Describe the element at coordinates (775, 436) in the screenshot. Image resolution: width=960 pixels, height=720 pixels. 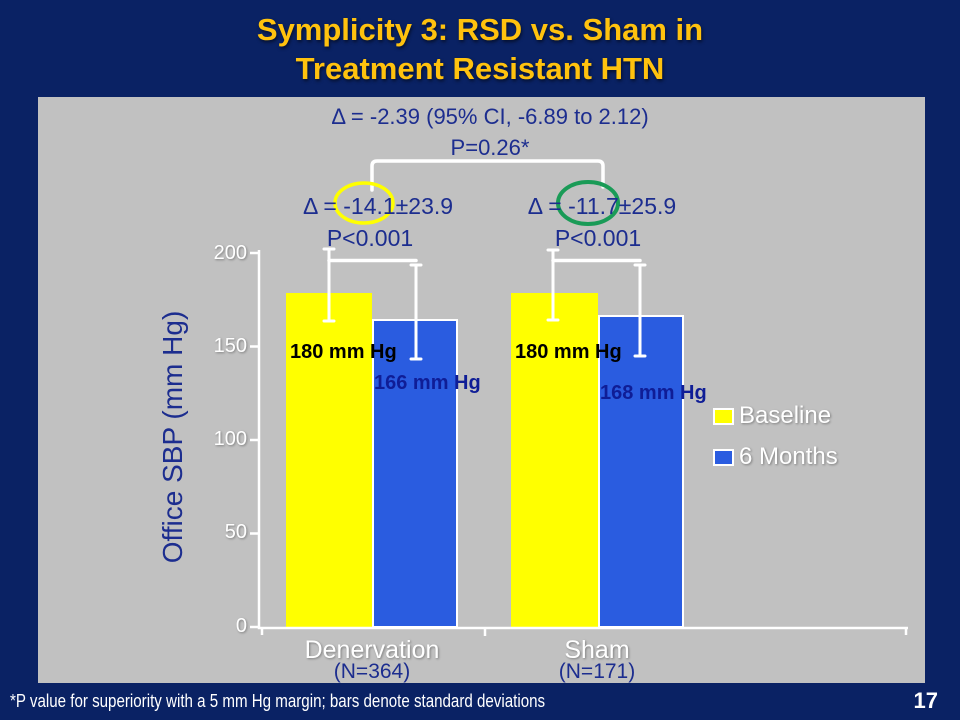
I see `chart-legend: Baseline 6 Months` at that location.